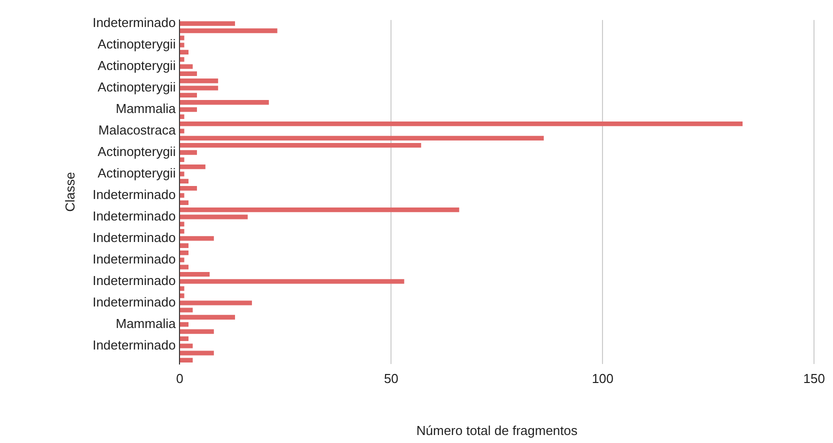 Image resolution: width=833 pixels, height=443 pixels. What do you see at coordinates (391, 378) in the screenshot?
I see `x-tick-label: 50` at bounding box center [391, 378].